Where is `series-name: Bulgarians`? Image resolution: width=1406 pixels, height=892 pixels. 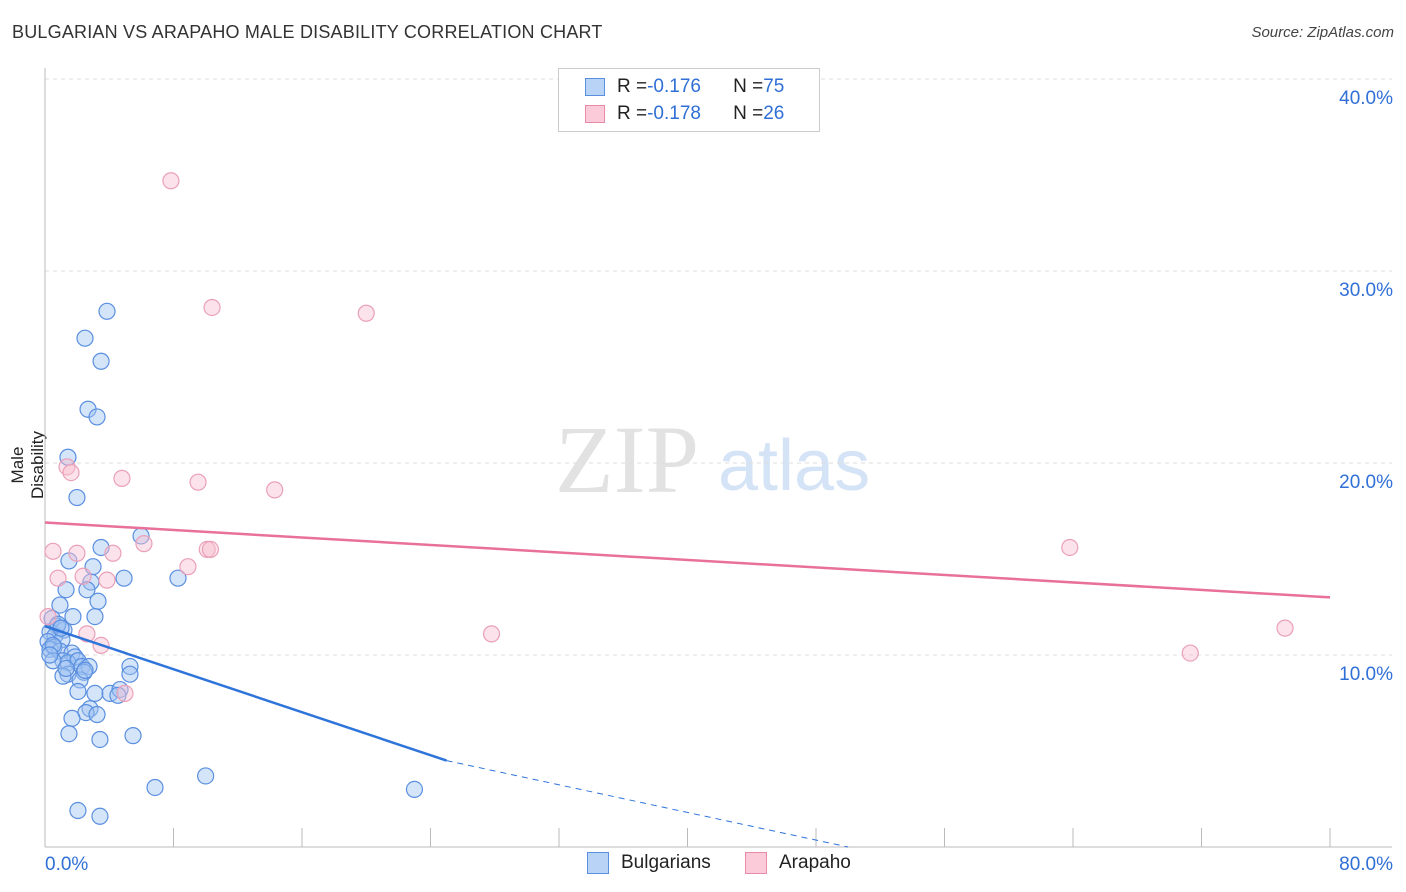
series-name: Bulgarians is located at coordinates (666, 862).